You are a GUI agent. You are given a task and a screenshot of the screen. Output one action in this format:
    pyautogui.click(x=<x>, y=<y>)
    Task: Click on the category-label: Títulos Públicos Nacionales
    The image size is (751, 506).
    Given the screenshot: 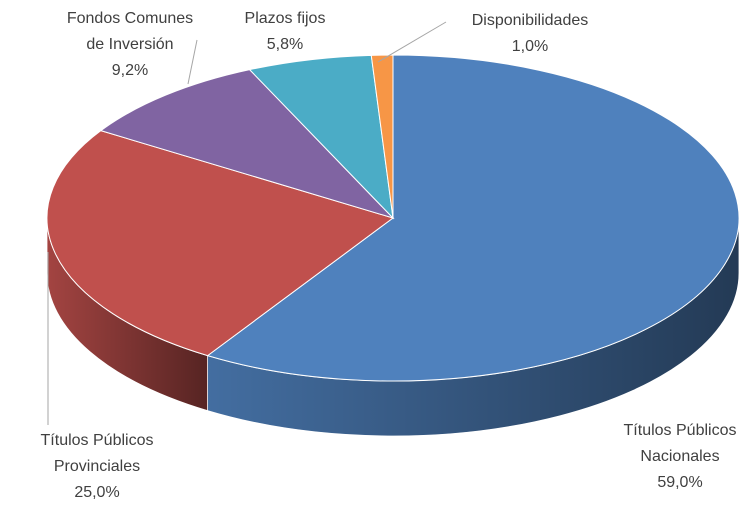 What is the action you would take?
    pyautogui.click(x=680, y=443)
    